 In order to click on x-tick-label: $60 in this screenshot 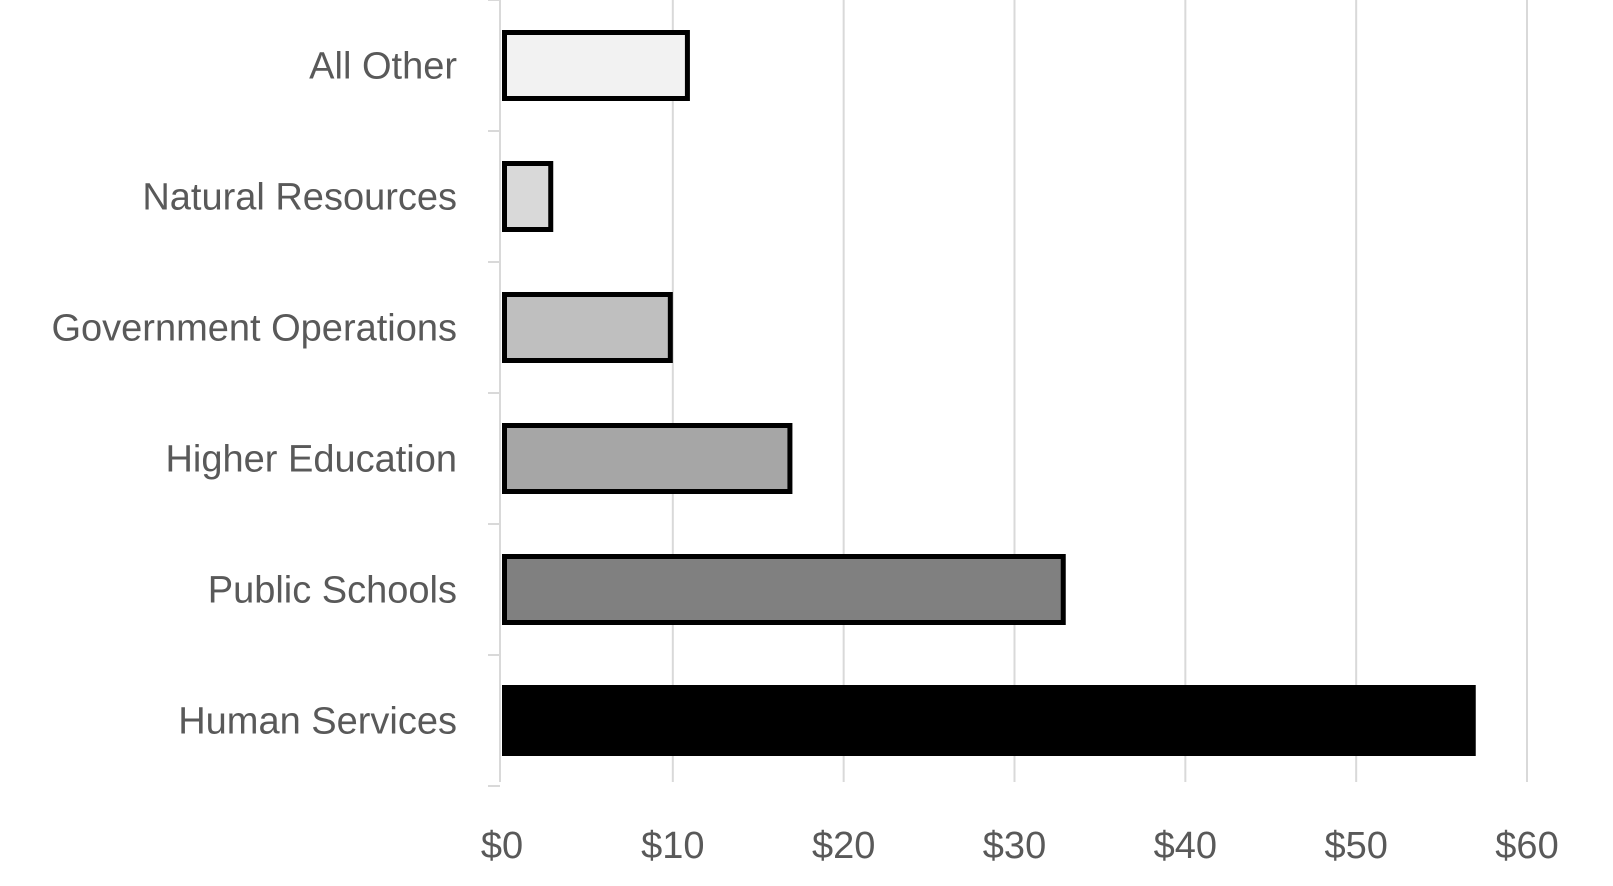, I will do `click(1526, 846)`.